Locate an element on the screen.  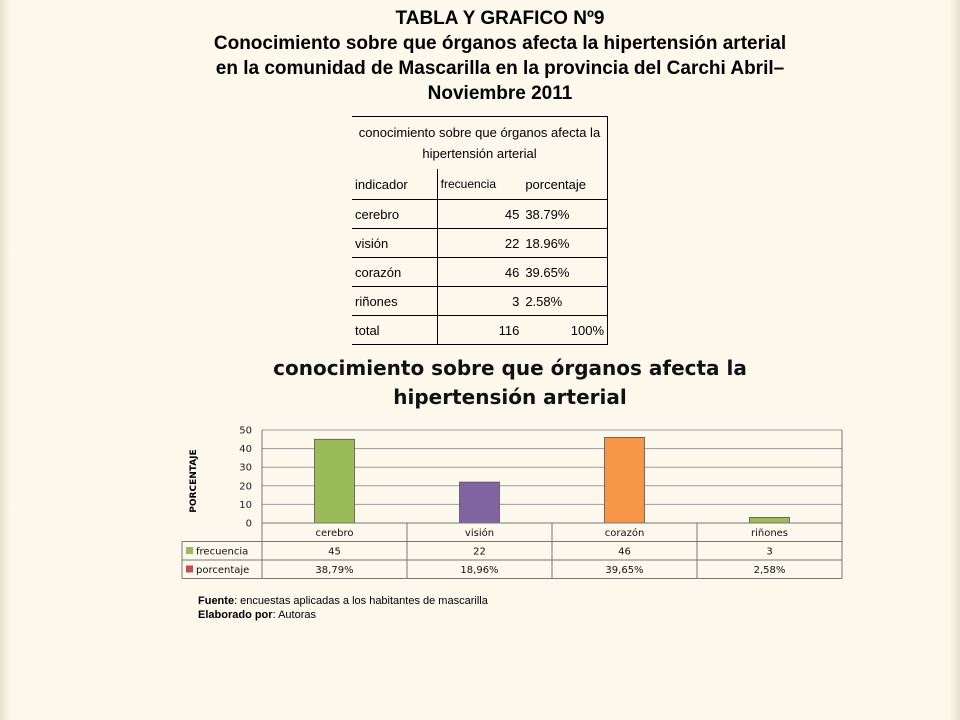
y-tick-label: 0 is located at coordinates (249, 524).